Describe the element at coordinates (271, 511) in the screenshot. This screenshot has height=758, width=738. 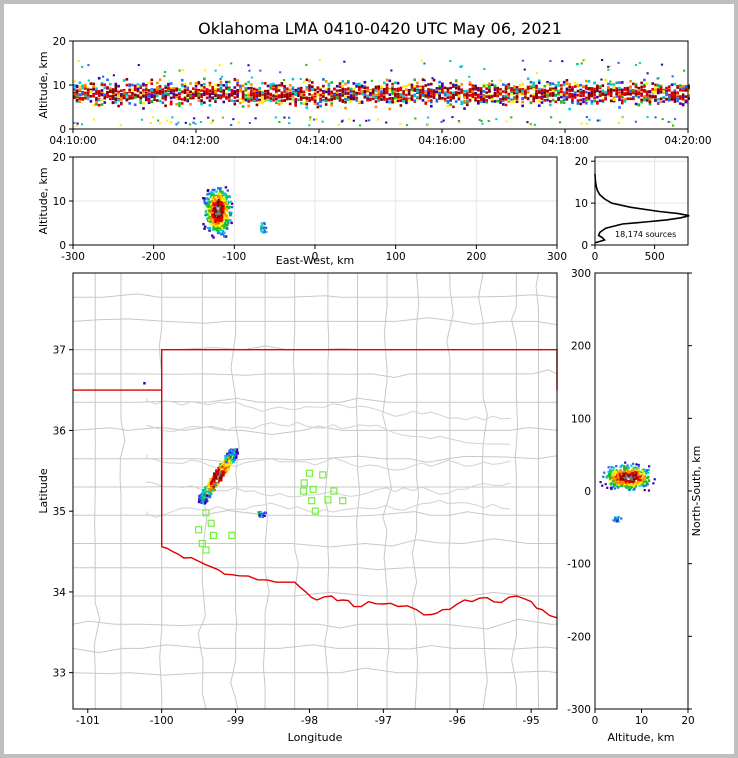
I see `lma-stations` at that location.